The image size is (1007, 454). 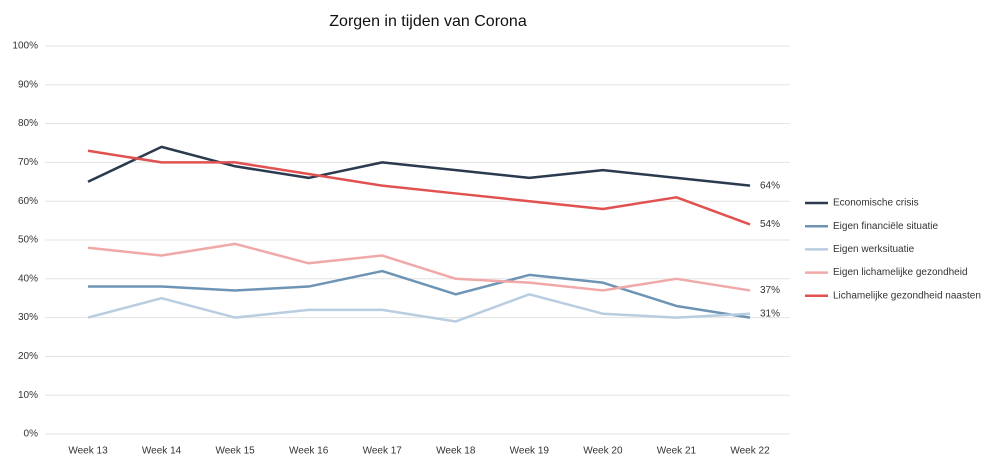 What do you see at coordinates (28, 84) in the screenshot?
I see `y-tick-label: 90%` at bounding box center [28, 84].